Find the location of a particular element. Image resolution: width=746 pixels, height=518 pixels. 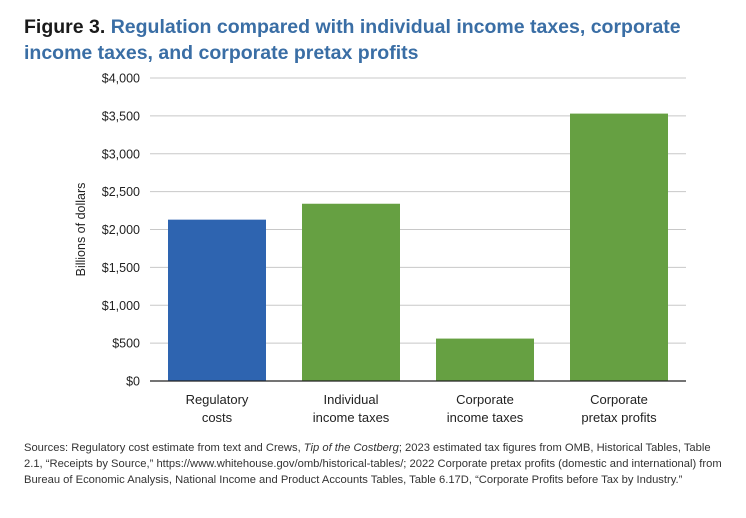

y-tick-label: $3,500 is located at coordinates (121, 116).